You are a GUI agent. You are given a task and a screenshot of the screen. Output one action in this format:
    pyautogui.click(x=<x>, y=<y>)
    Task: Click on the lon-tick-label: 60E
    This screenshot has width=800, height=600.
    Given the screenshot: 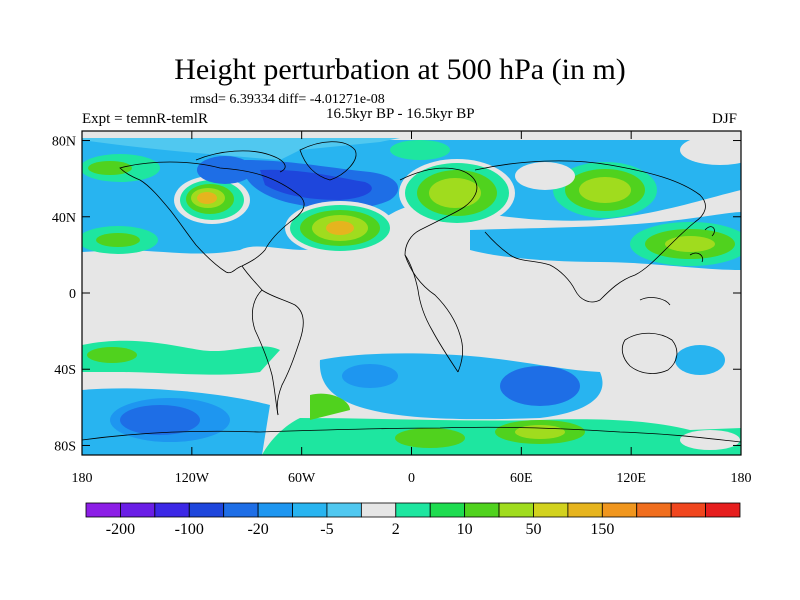 What is the action you would take?
    pyautogui.click(x=521, y=478)
    